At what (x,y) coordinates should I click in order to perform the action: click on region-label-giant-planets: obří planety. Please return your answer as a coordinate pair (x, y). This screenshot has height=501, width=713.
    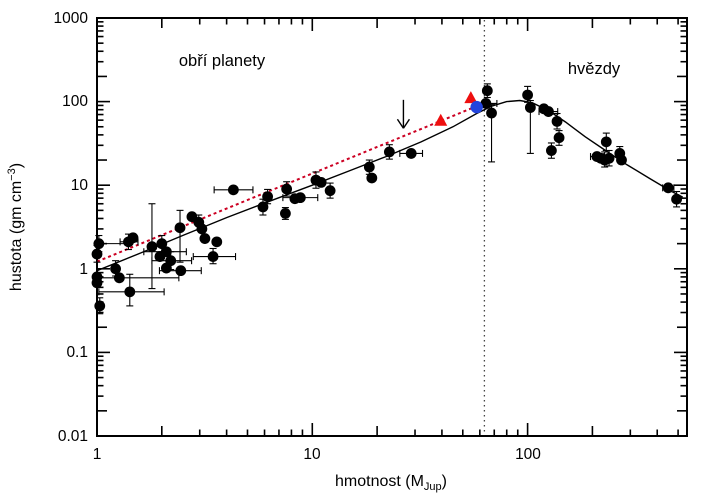
    Looking at the image, I should click on (222, 61).